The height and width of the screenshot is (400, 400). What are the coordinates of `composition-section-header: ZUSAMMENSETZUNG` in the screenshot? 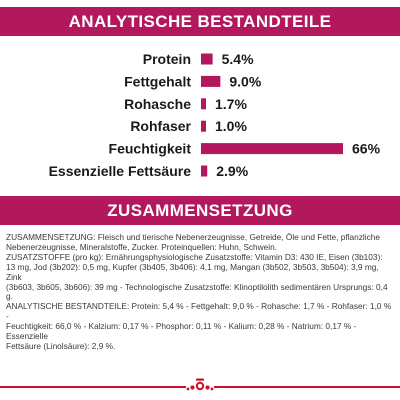 It's located at (200, 210).